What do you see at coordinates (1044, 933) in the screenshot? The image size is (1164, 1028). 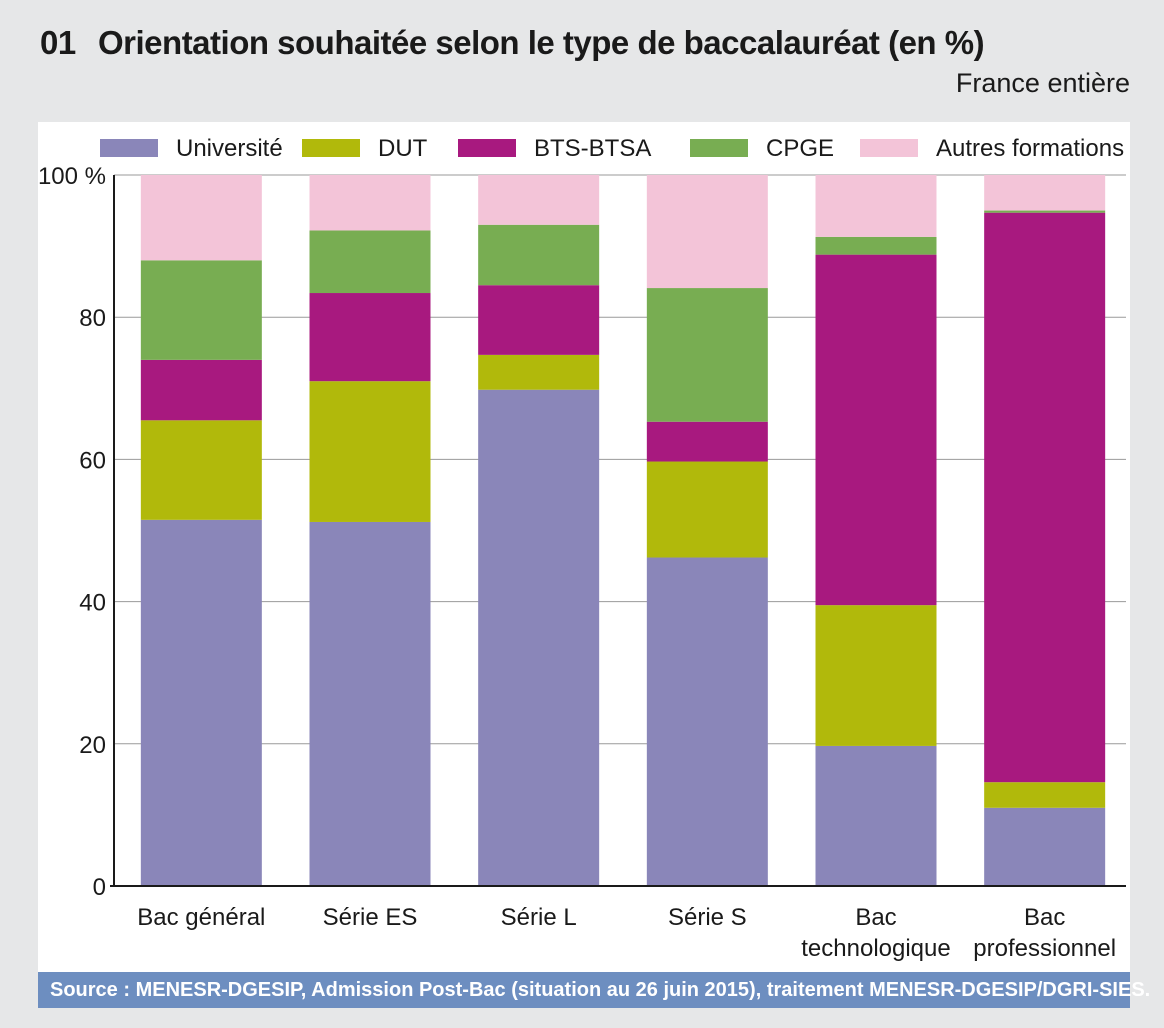 I see `x-tick-label: Bac professionnel` at bounding box center [1044, 933].